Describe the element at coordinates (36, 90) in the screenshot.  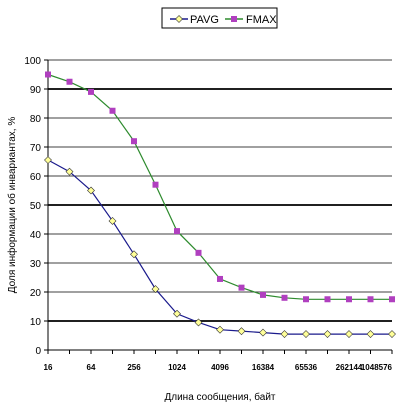
I see `y-tick-label-90: 90` at that location.